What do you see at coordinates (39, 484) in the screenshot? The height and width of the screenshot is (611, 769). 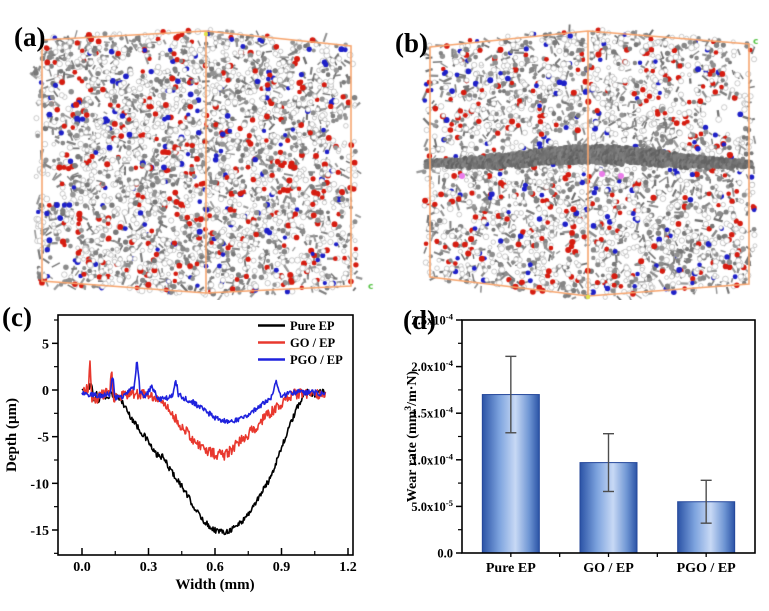 I see `svg-text: -10` at bounding box center [39, 484].